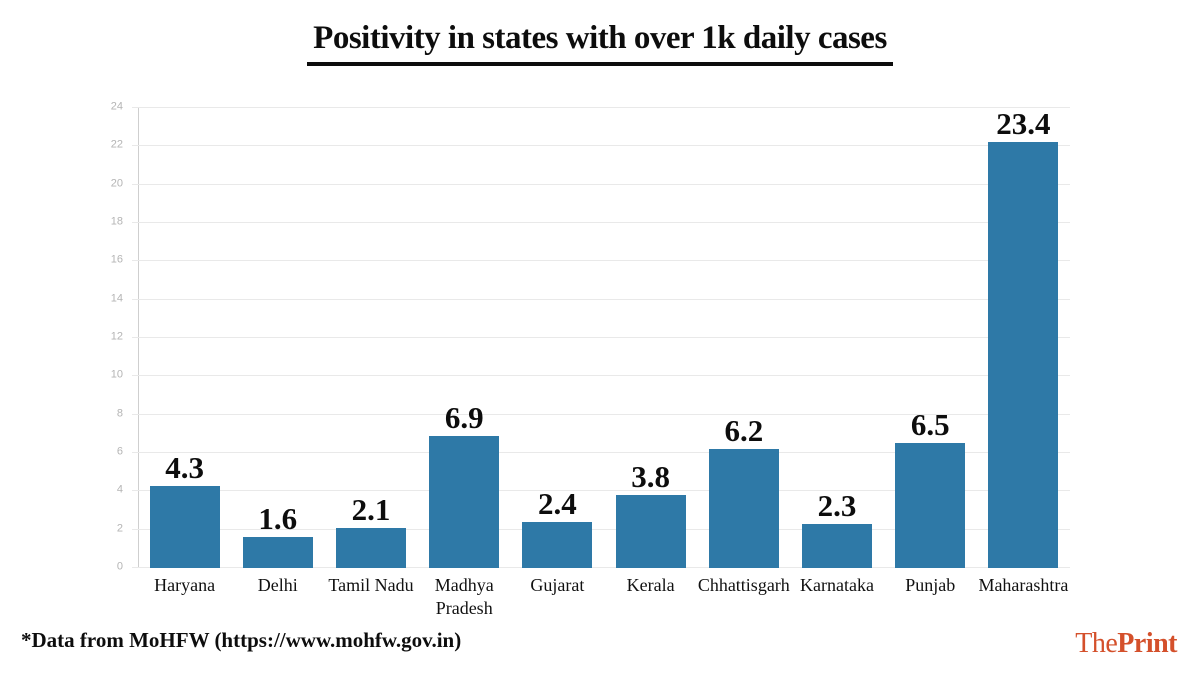 This screenshot has width=1200, height=675. What do you see at coordinates (930, 585) in the screenshot?
I see `x-axis-label: Punjab` at bounding box center [930, 585].